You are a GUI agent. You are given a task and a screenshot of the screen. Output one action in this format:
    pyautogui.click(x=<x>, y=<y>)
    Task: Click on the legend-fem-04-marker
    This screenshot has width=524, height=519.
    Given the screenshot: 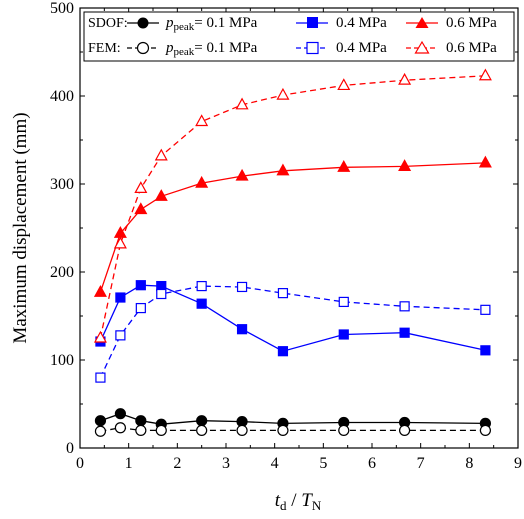 What is the action you would take?
    pyautogui.click(x=312, y=48)
    